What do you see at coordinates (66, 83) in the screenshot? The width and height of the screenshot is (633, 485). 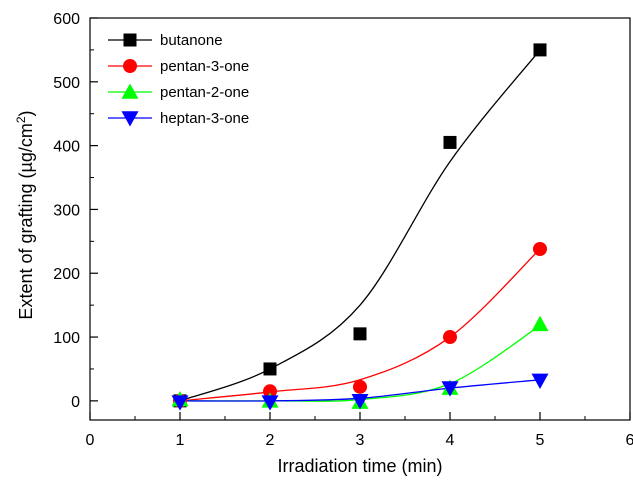 I see `y-tick-label: 500` at bounding box center [66, 83].